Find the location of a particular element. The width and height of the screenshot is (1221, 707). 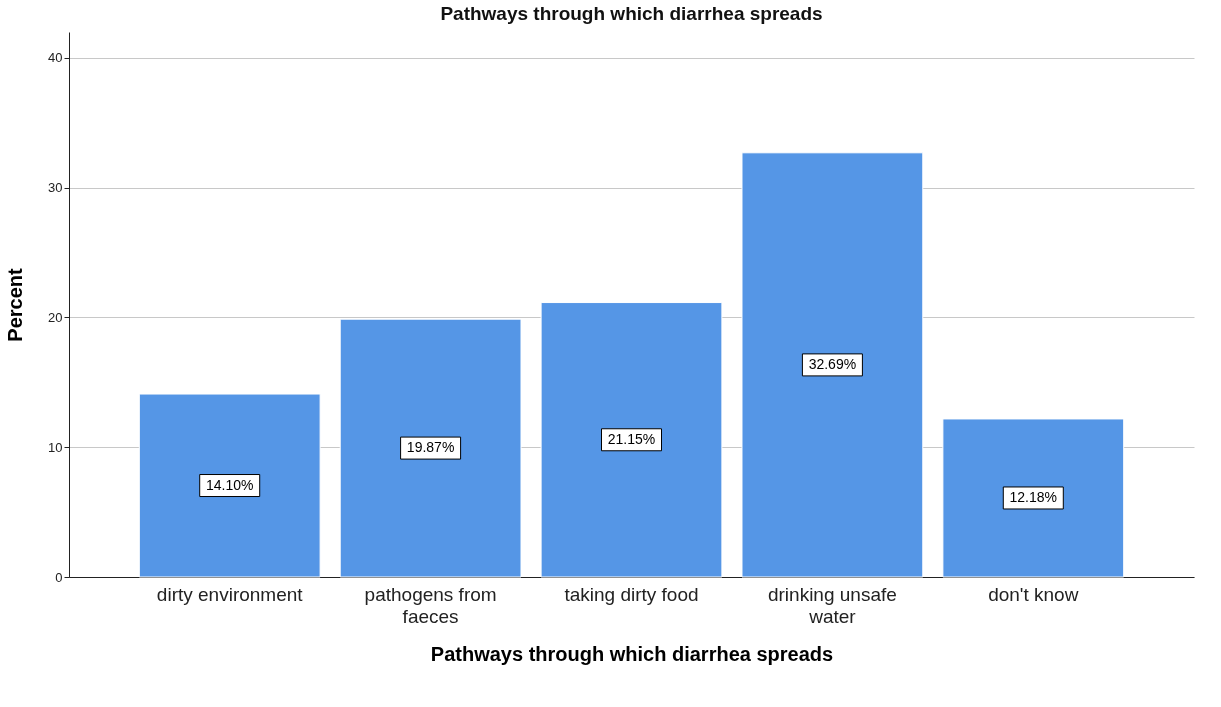

x-tick-label: drinking unsafe water is located at coordinates (832, 605).